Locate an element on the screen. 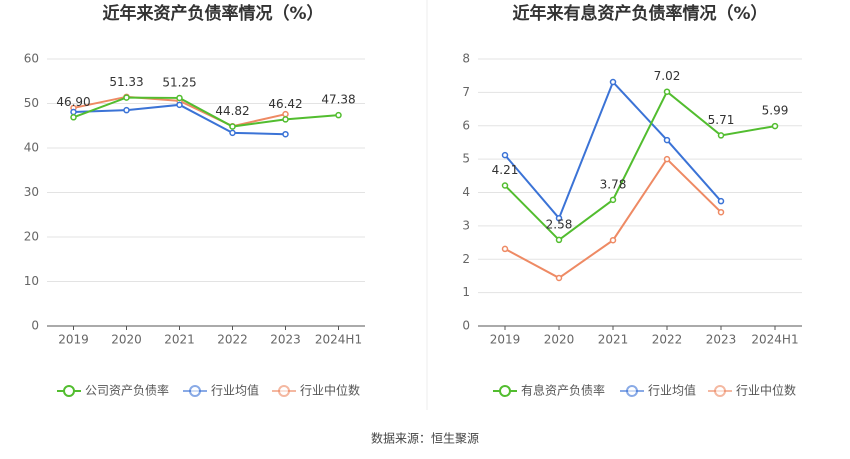 The image size is (850, 459). y-tick-label: 8 is located at coordinates (466, 59).